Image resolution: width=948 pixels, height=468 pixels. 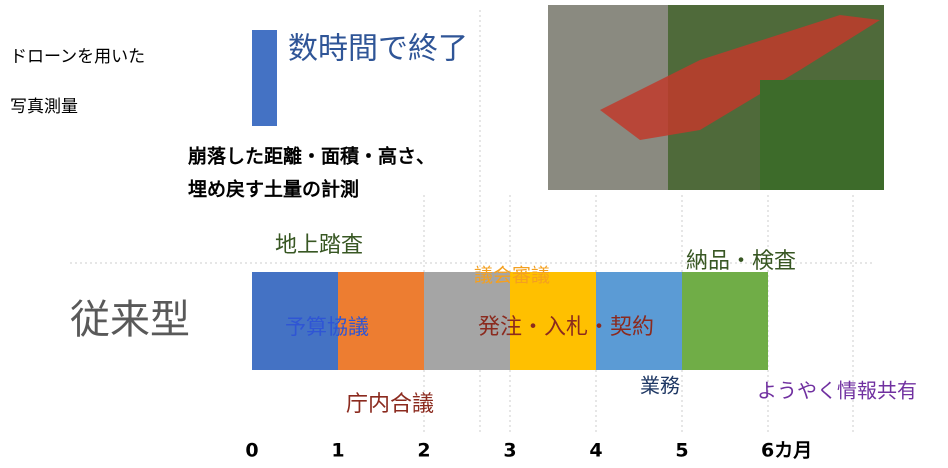 I want to click on axis-label: 6カ月, so click(x=786, y=451).